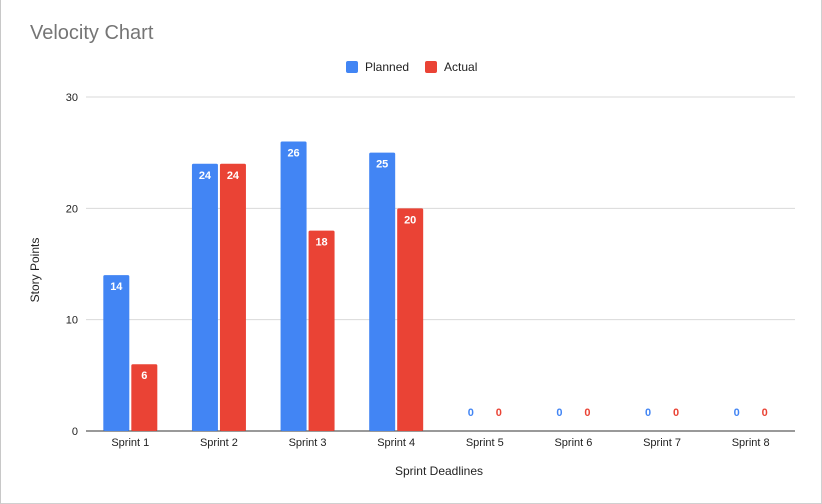  What do you see at coordinates (751, 443) in the screenshot?
I see `x-tick-label: Sprint 8` at bounding box center [751, 443].